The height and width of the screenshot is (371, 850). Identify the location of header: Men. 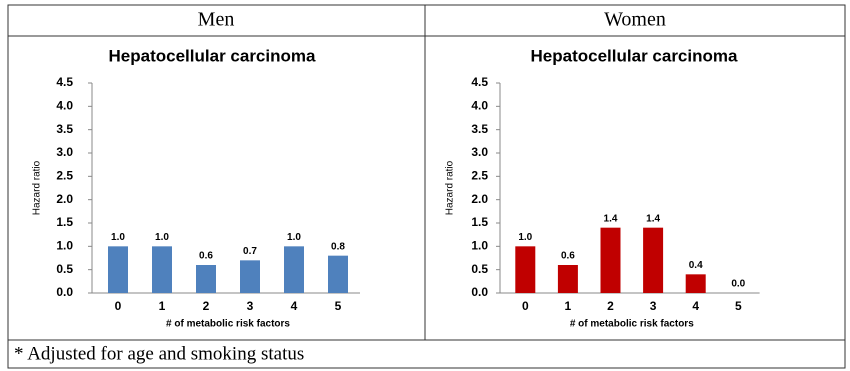
(216, 20).